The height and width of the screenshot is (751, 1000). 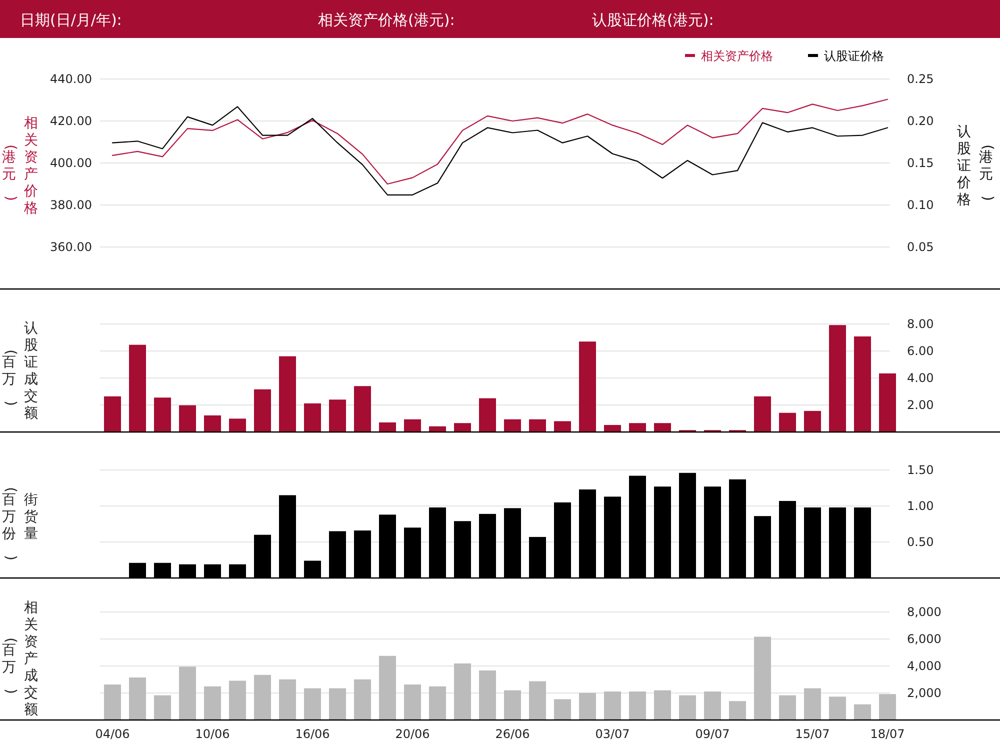 What do you see at coordinates (920, 79) in the screenshot?
I see `y2-tick-label: 0.25` at bounding box center [920, 79].